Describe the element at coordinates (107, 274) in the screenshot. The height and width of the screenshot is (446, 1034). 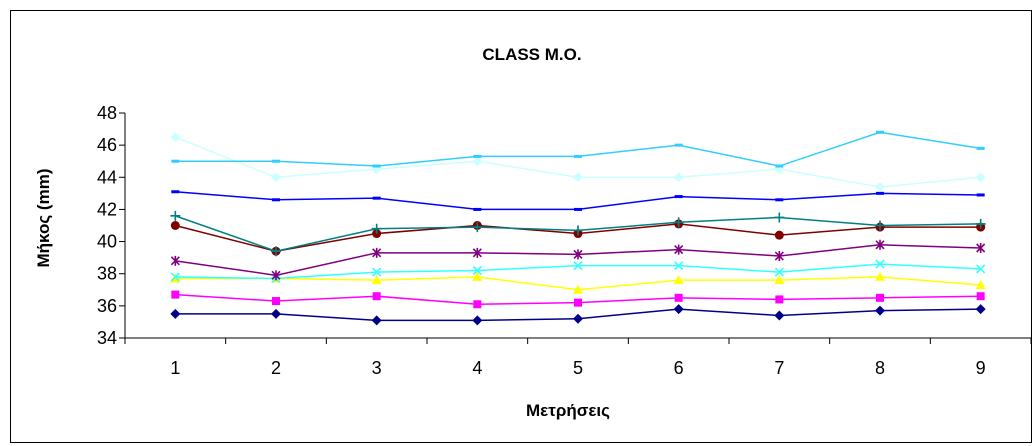
I see `y-tick-label: 38` at that location.